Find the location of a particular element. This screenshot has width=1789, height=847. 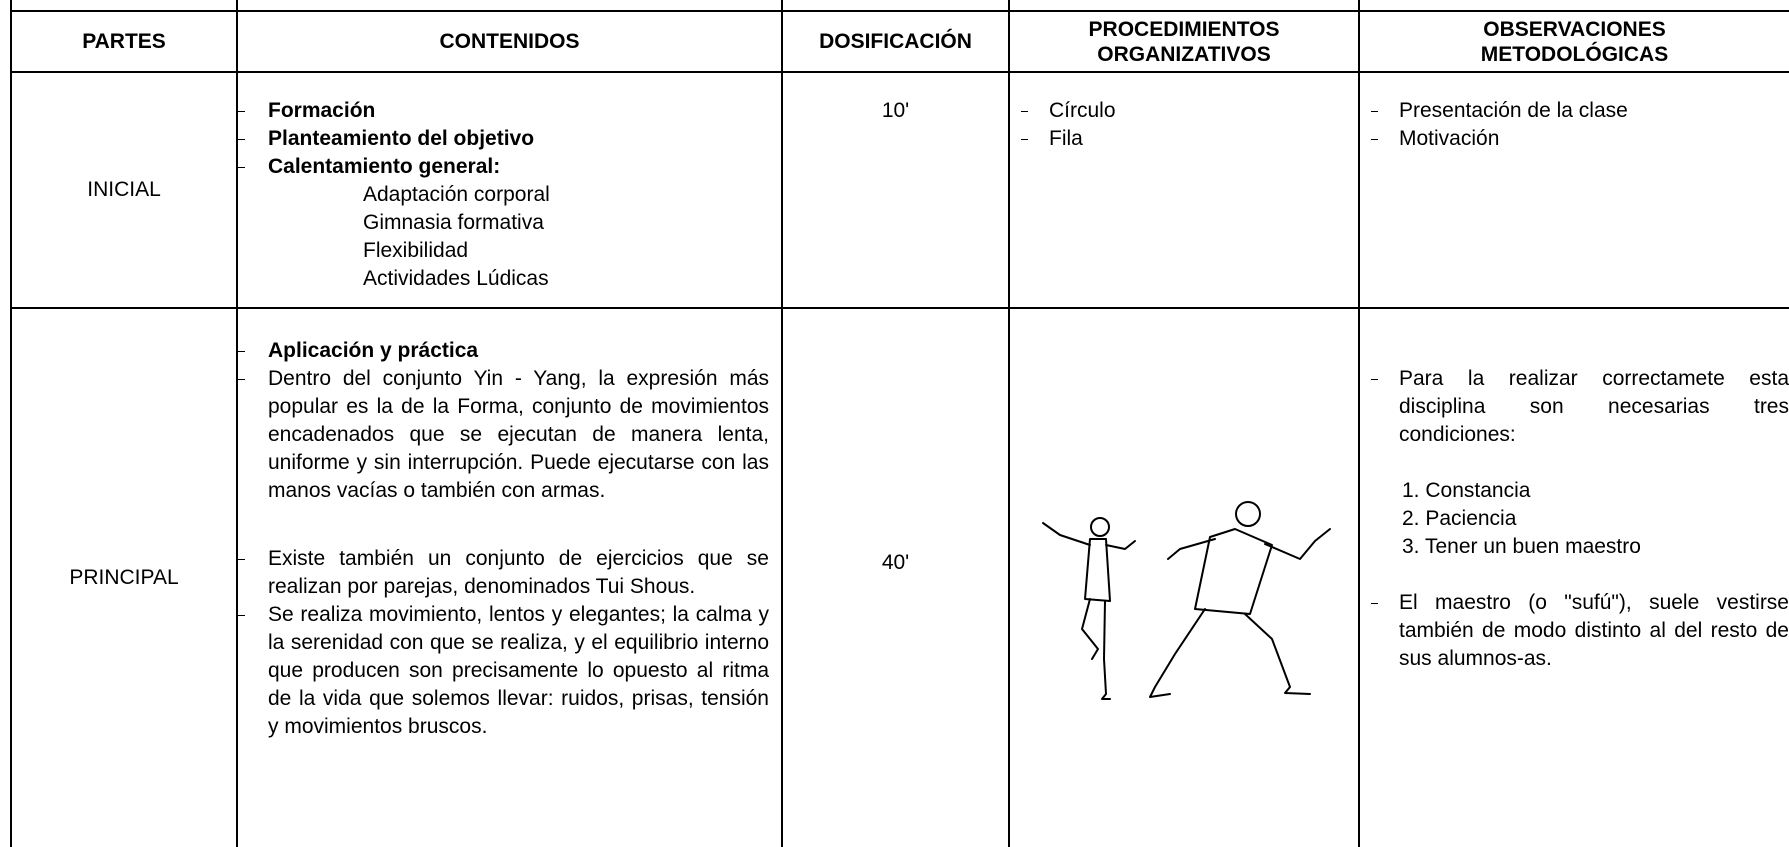

dosificacion: 40' is located at coordinates (895, 562).